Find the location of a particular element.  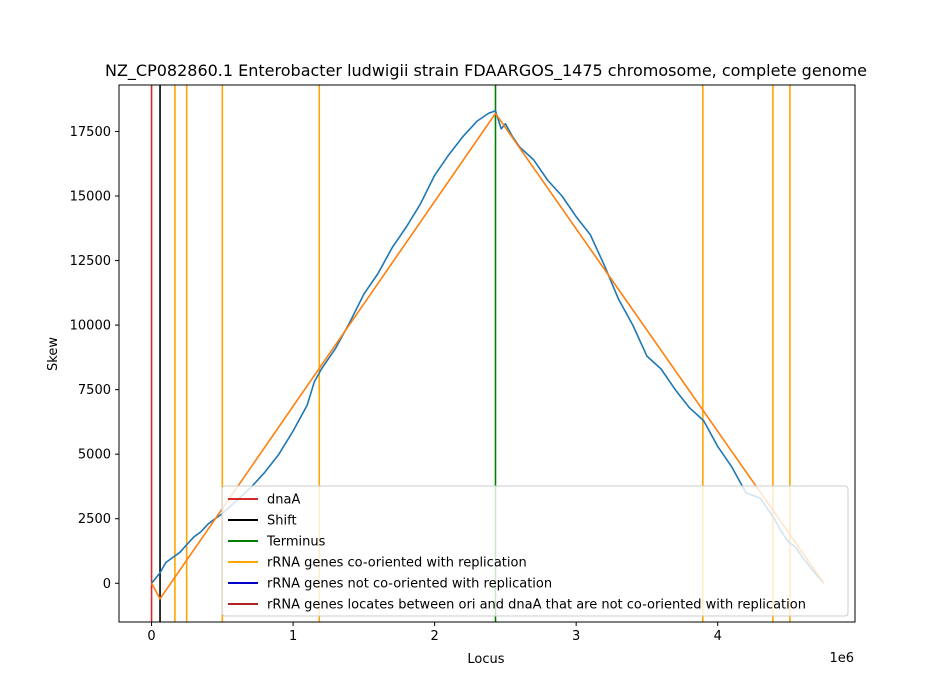

x-tick-label: 4 is located at coordinates (718, 636).